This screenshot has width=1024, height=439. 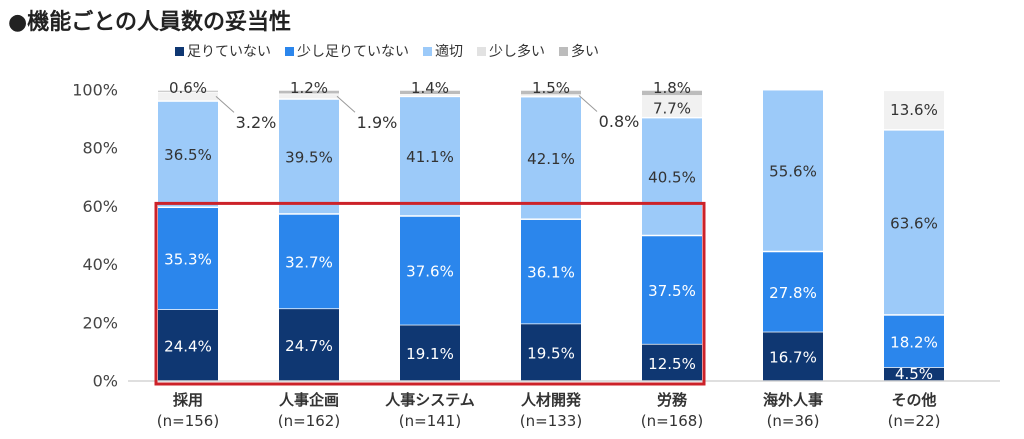 What do you see at coordinates (793, 421) in the screenshot?
I see `category-n-label: (n=36)` at bounding box center [793, 421].